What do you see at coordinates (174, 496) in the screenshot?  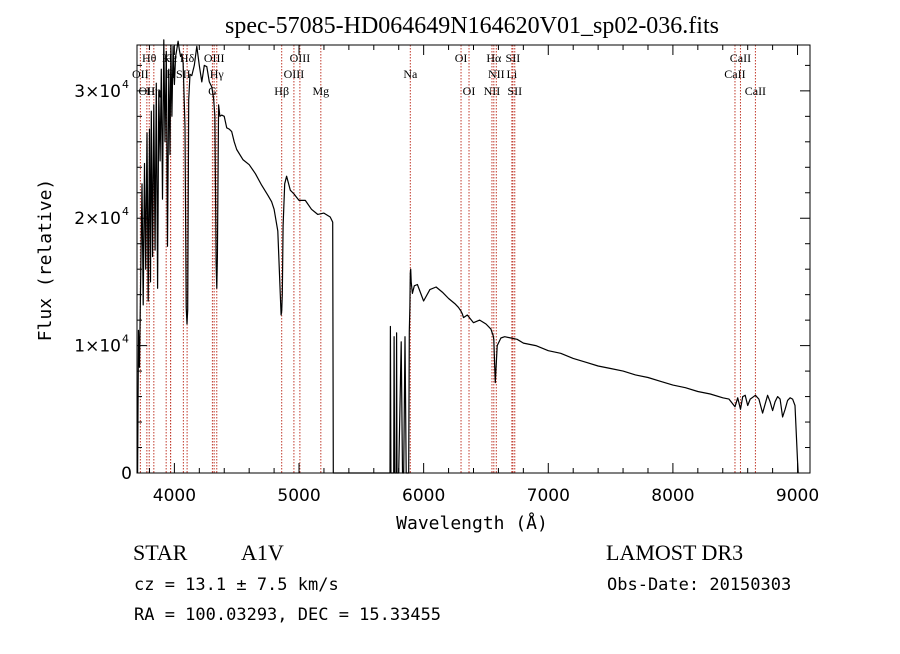 I see `x-tick-label: 4000` at bounding box center [174, 496].